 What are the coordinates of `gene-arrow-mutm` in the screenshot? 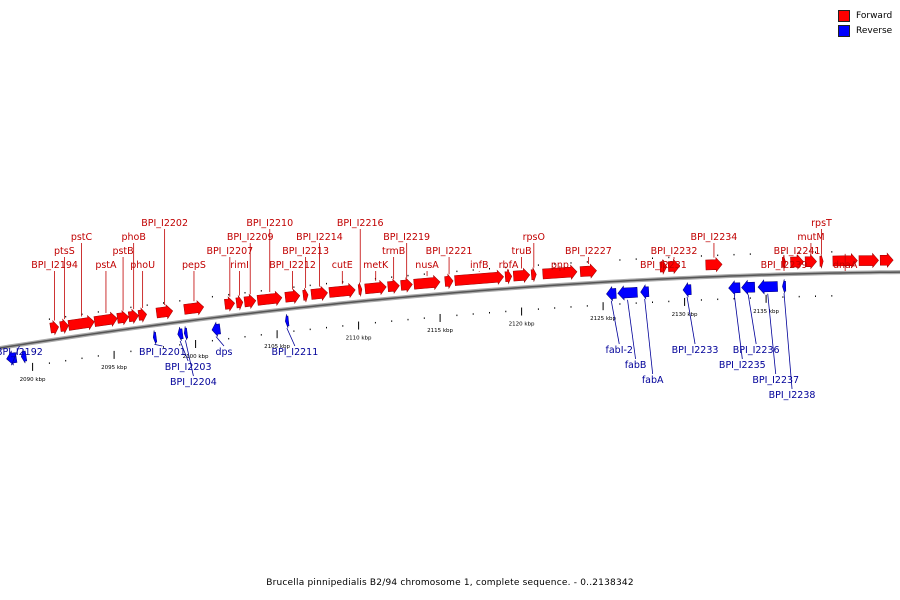 It's located at (810, 261).